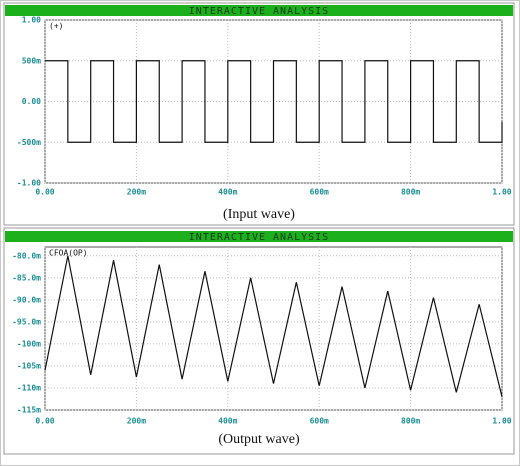 The height and width of the screenshot is (466, 520). I want to click on y-tick-label: 500m, so click(31, 60).